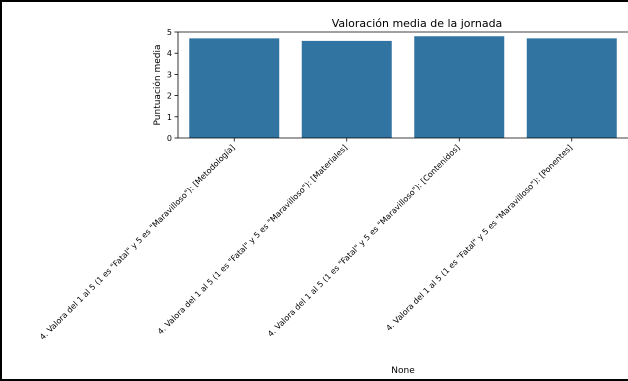  Describe the element at coordinates (417, 23) in the screenshot. I see `chart-title: Valoración media de la jornada` at that location.